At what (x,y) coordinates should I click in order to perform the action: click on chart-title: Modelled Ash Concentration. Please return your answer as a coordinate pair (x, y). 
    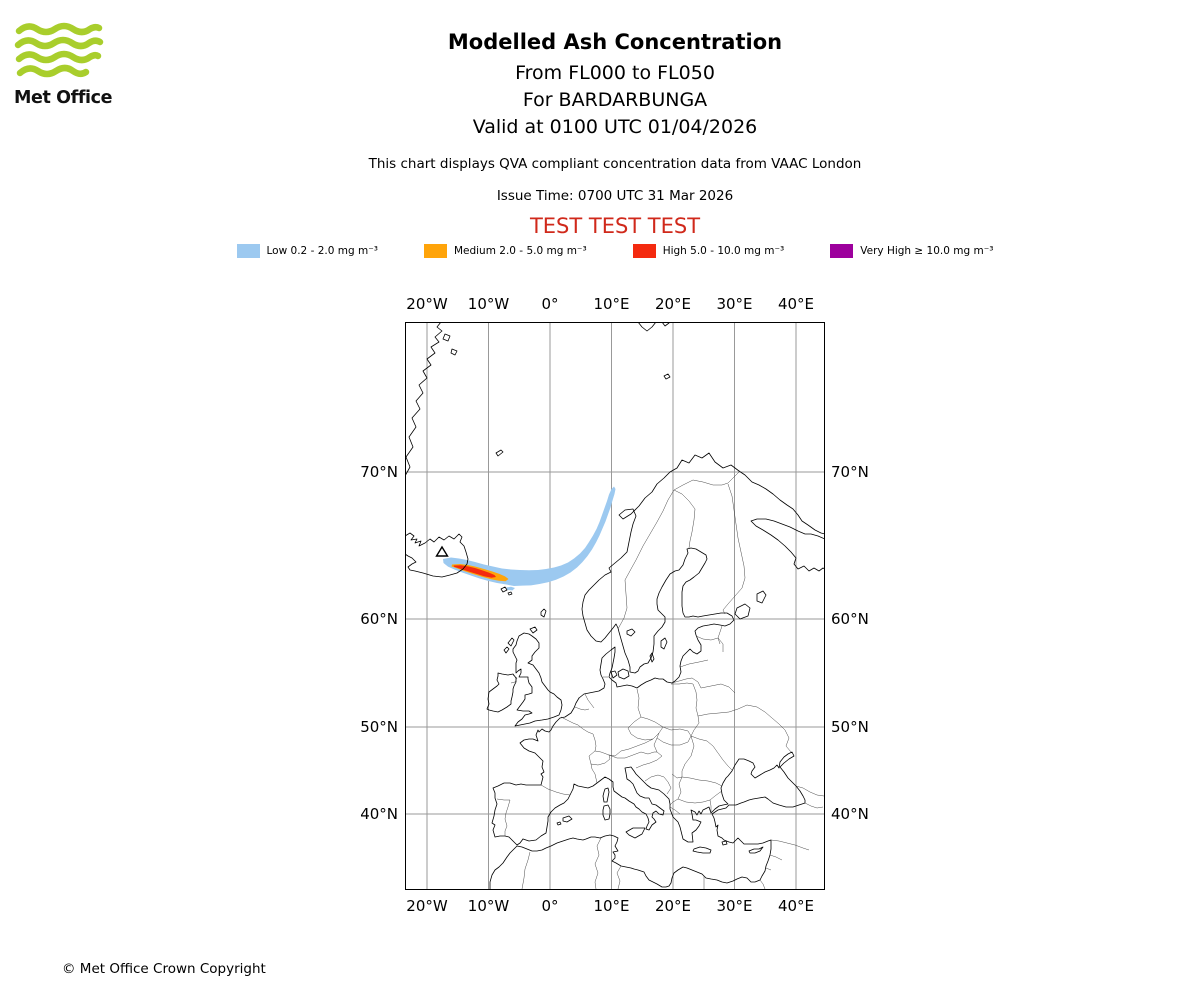
    Looking at the image, I should click on (615, 42).